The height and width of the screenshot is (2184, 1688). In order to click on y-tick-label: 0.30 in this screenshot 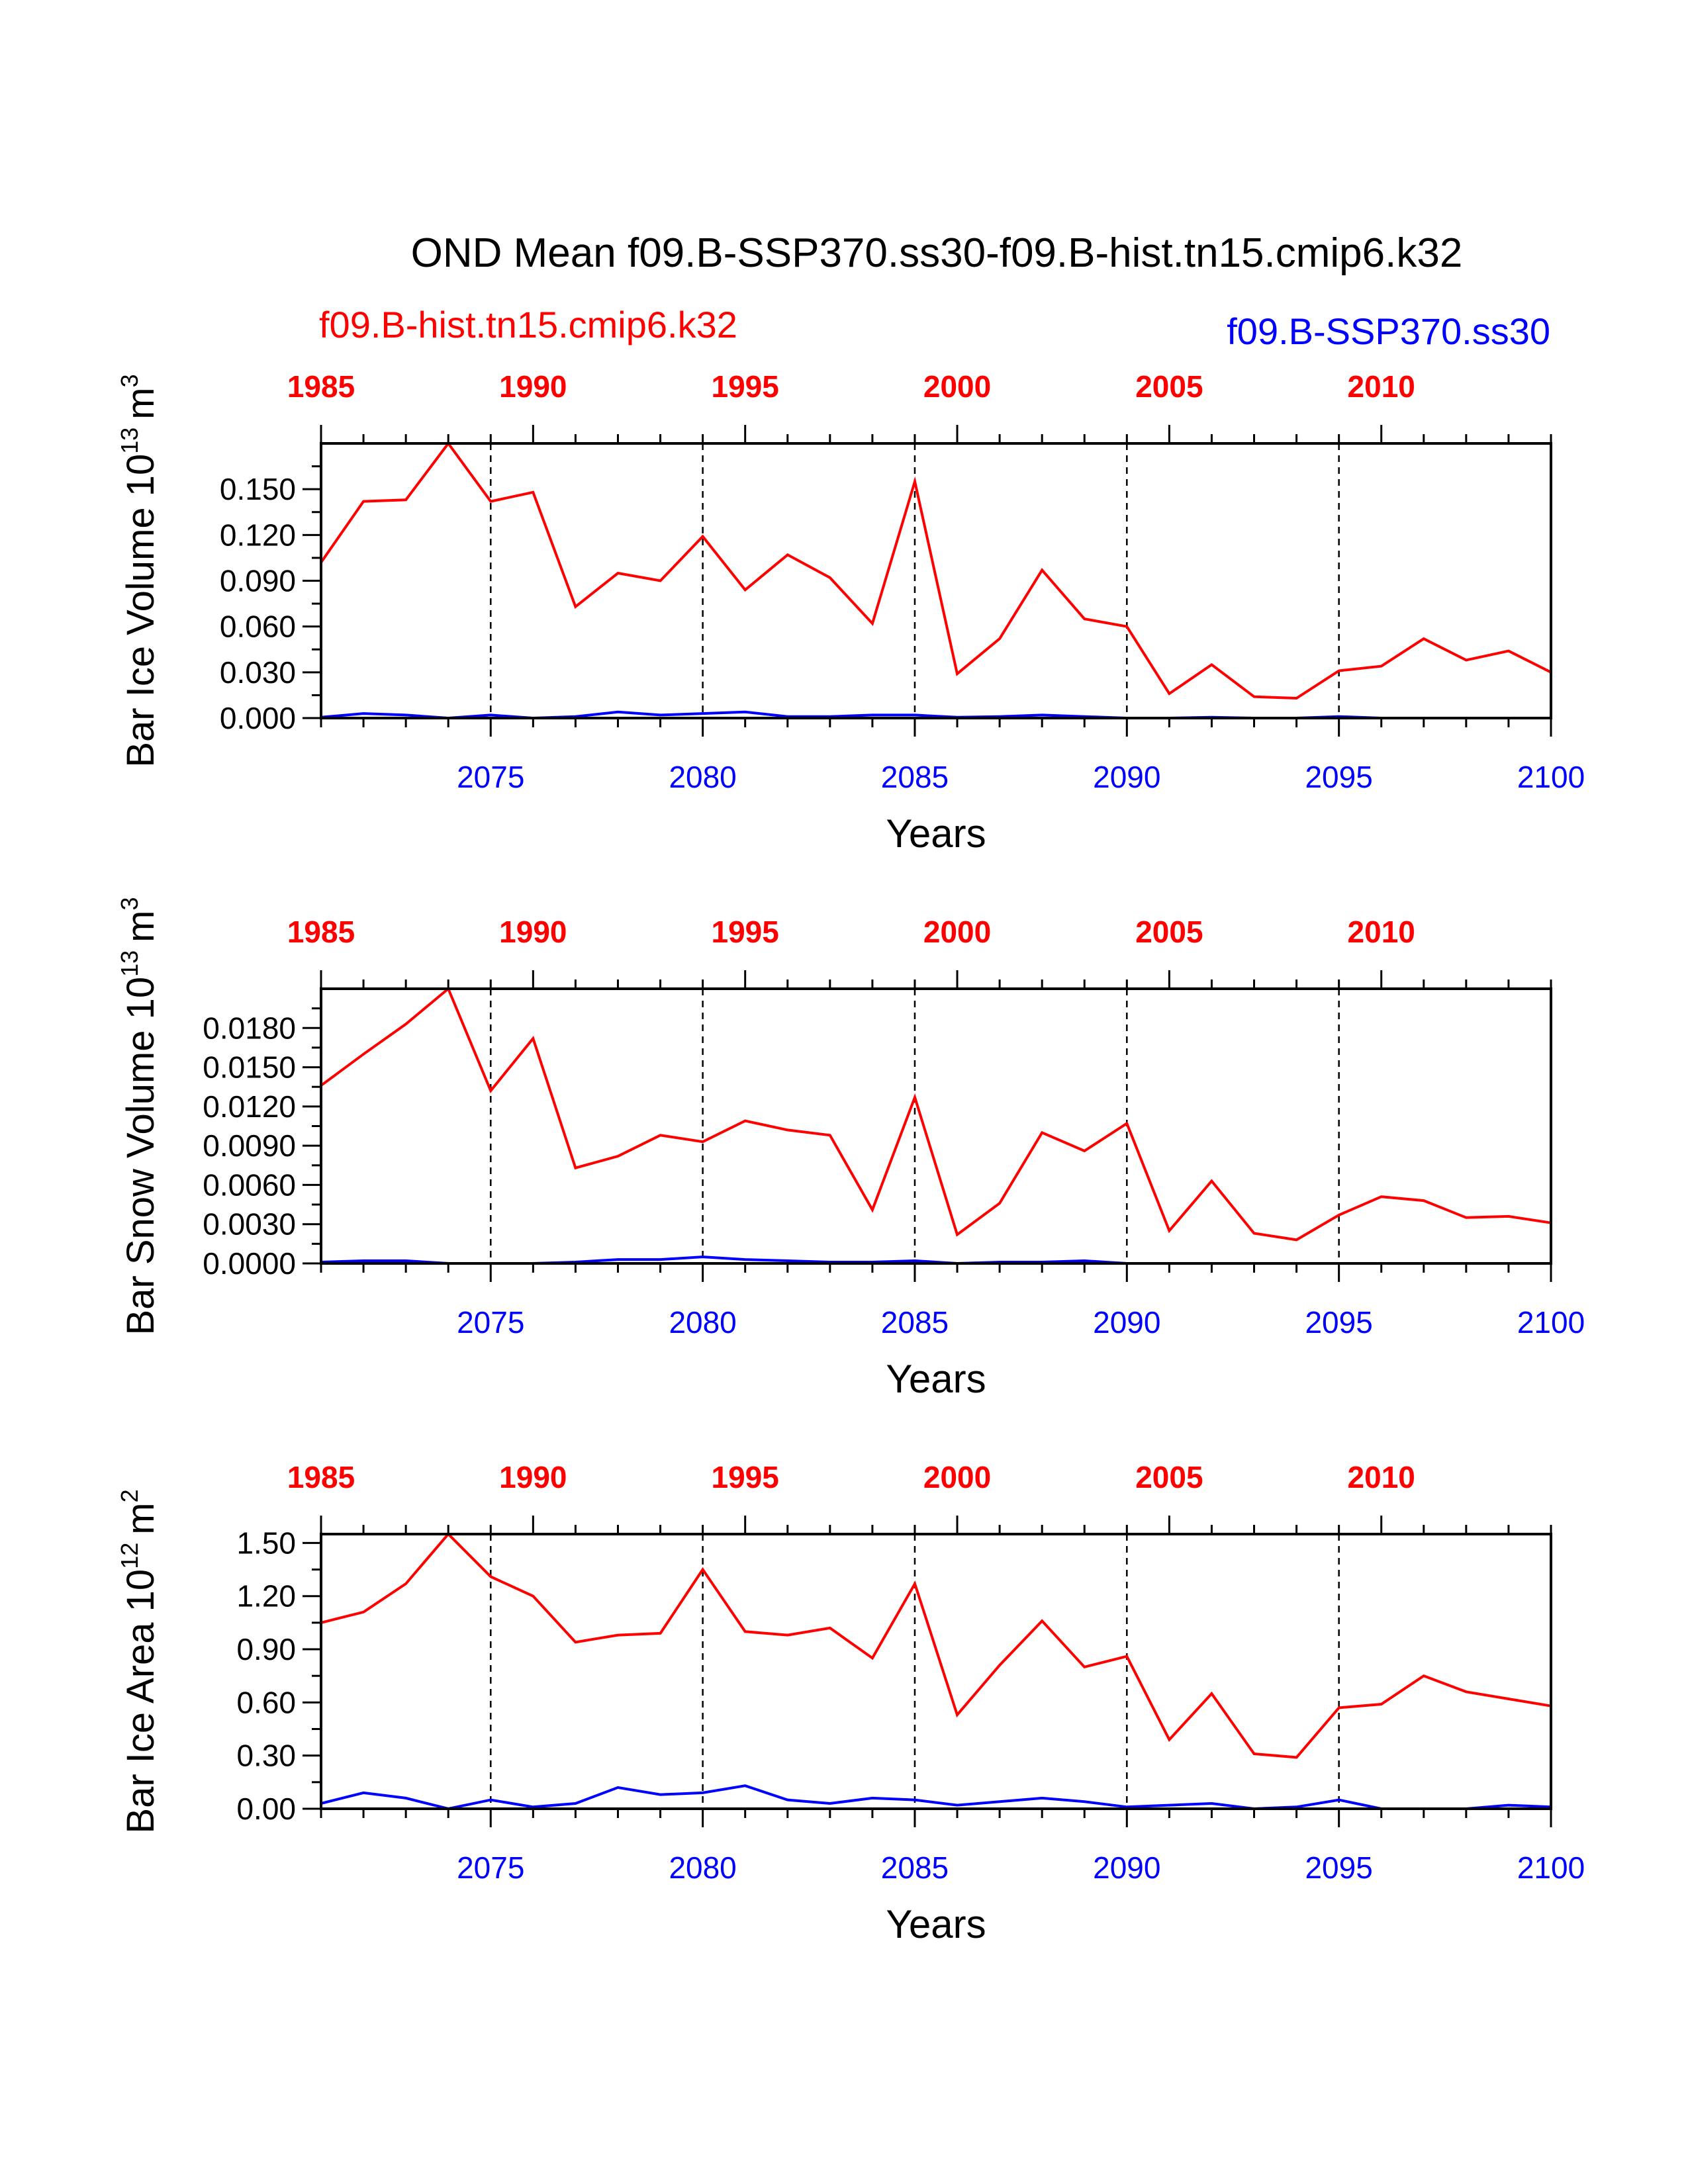, I will do `click(266, 1756)`.